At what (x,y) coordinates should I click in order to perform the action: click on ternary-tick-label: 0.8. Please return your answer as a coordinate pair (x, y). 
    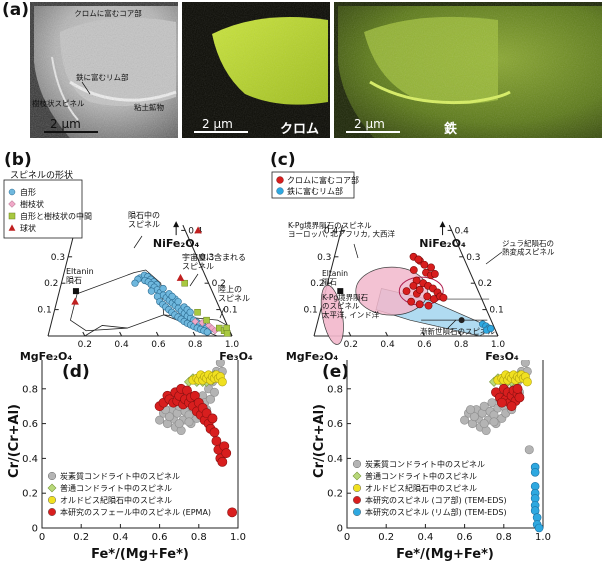
    Looking at the image, I should click on (461, 345).